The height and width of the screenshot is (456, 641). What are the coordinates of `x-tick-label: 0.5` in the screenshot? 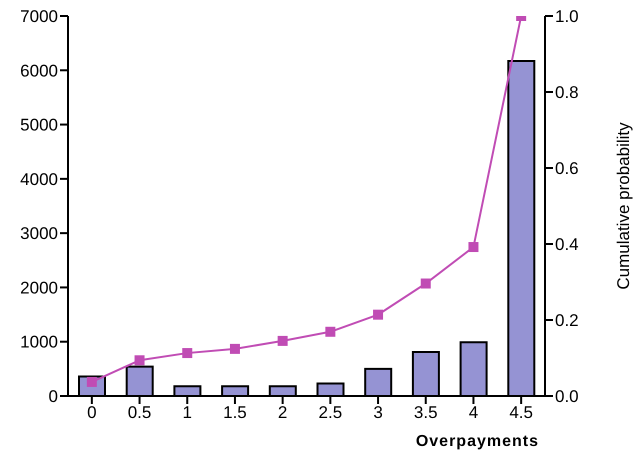 It's located at (140, 412).